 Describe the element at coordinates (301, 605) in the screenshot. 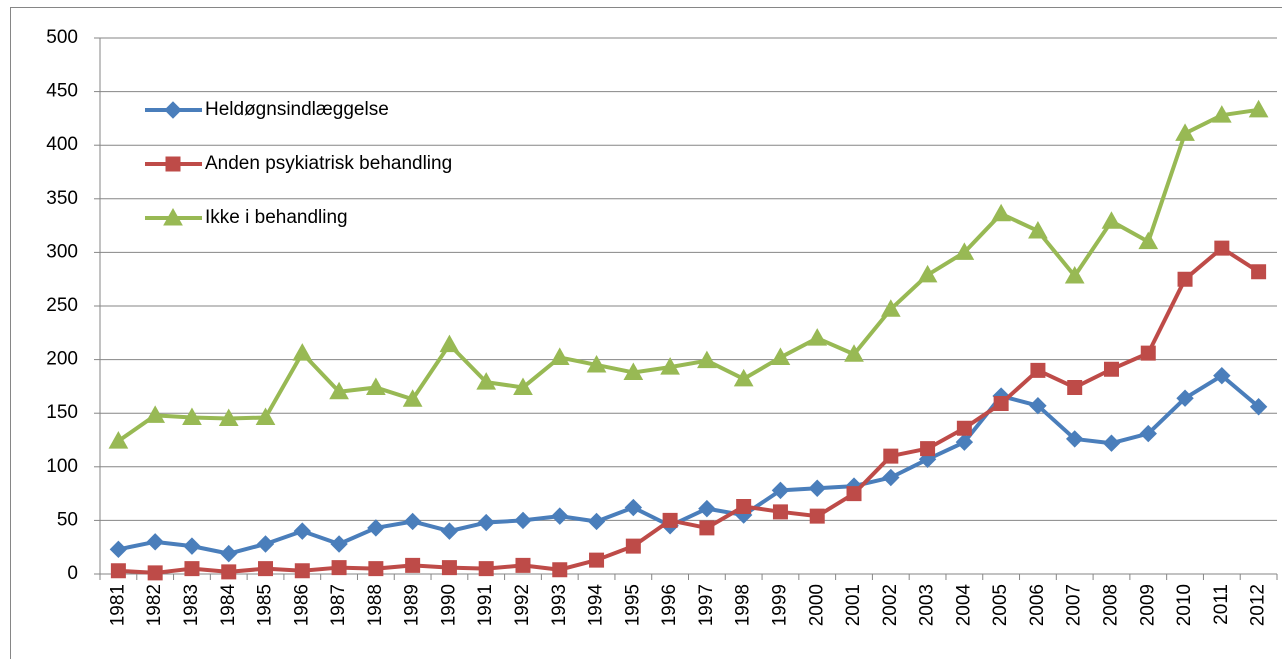

I see `x-tick-label: 1986` at that location.